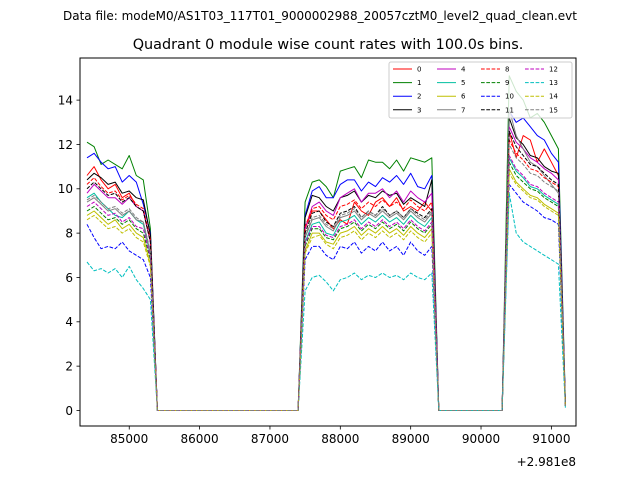 Image resolution: width=640 pixels, height=480 pixels. I want to click on y-tick-label: 12, so click(65, 145).